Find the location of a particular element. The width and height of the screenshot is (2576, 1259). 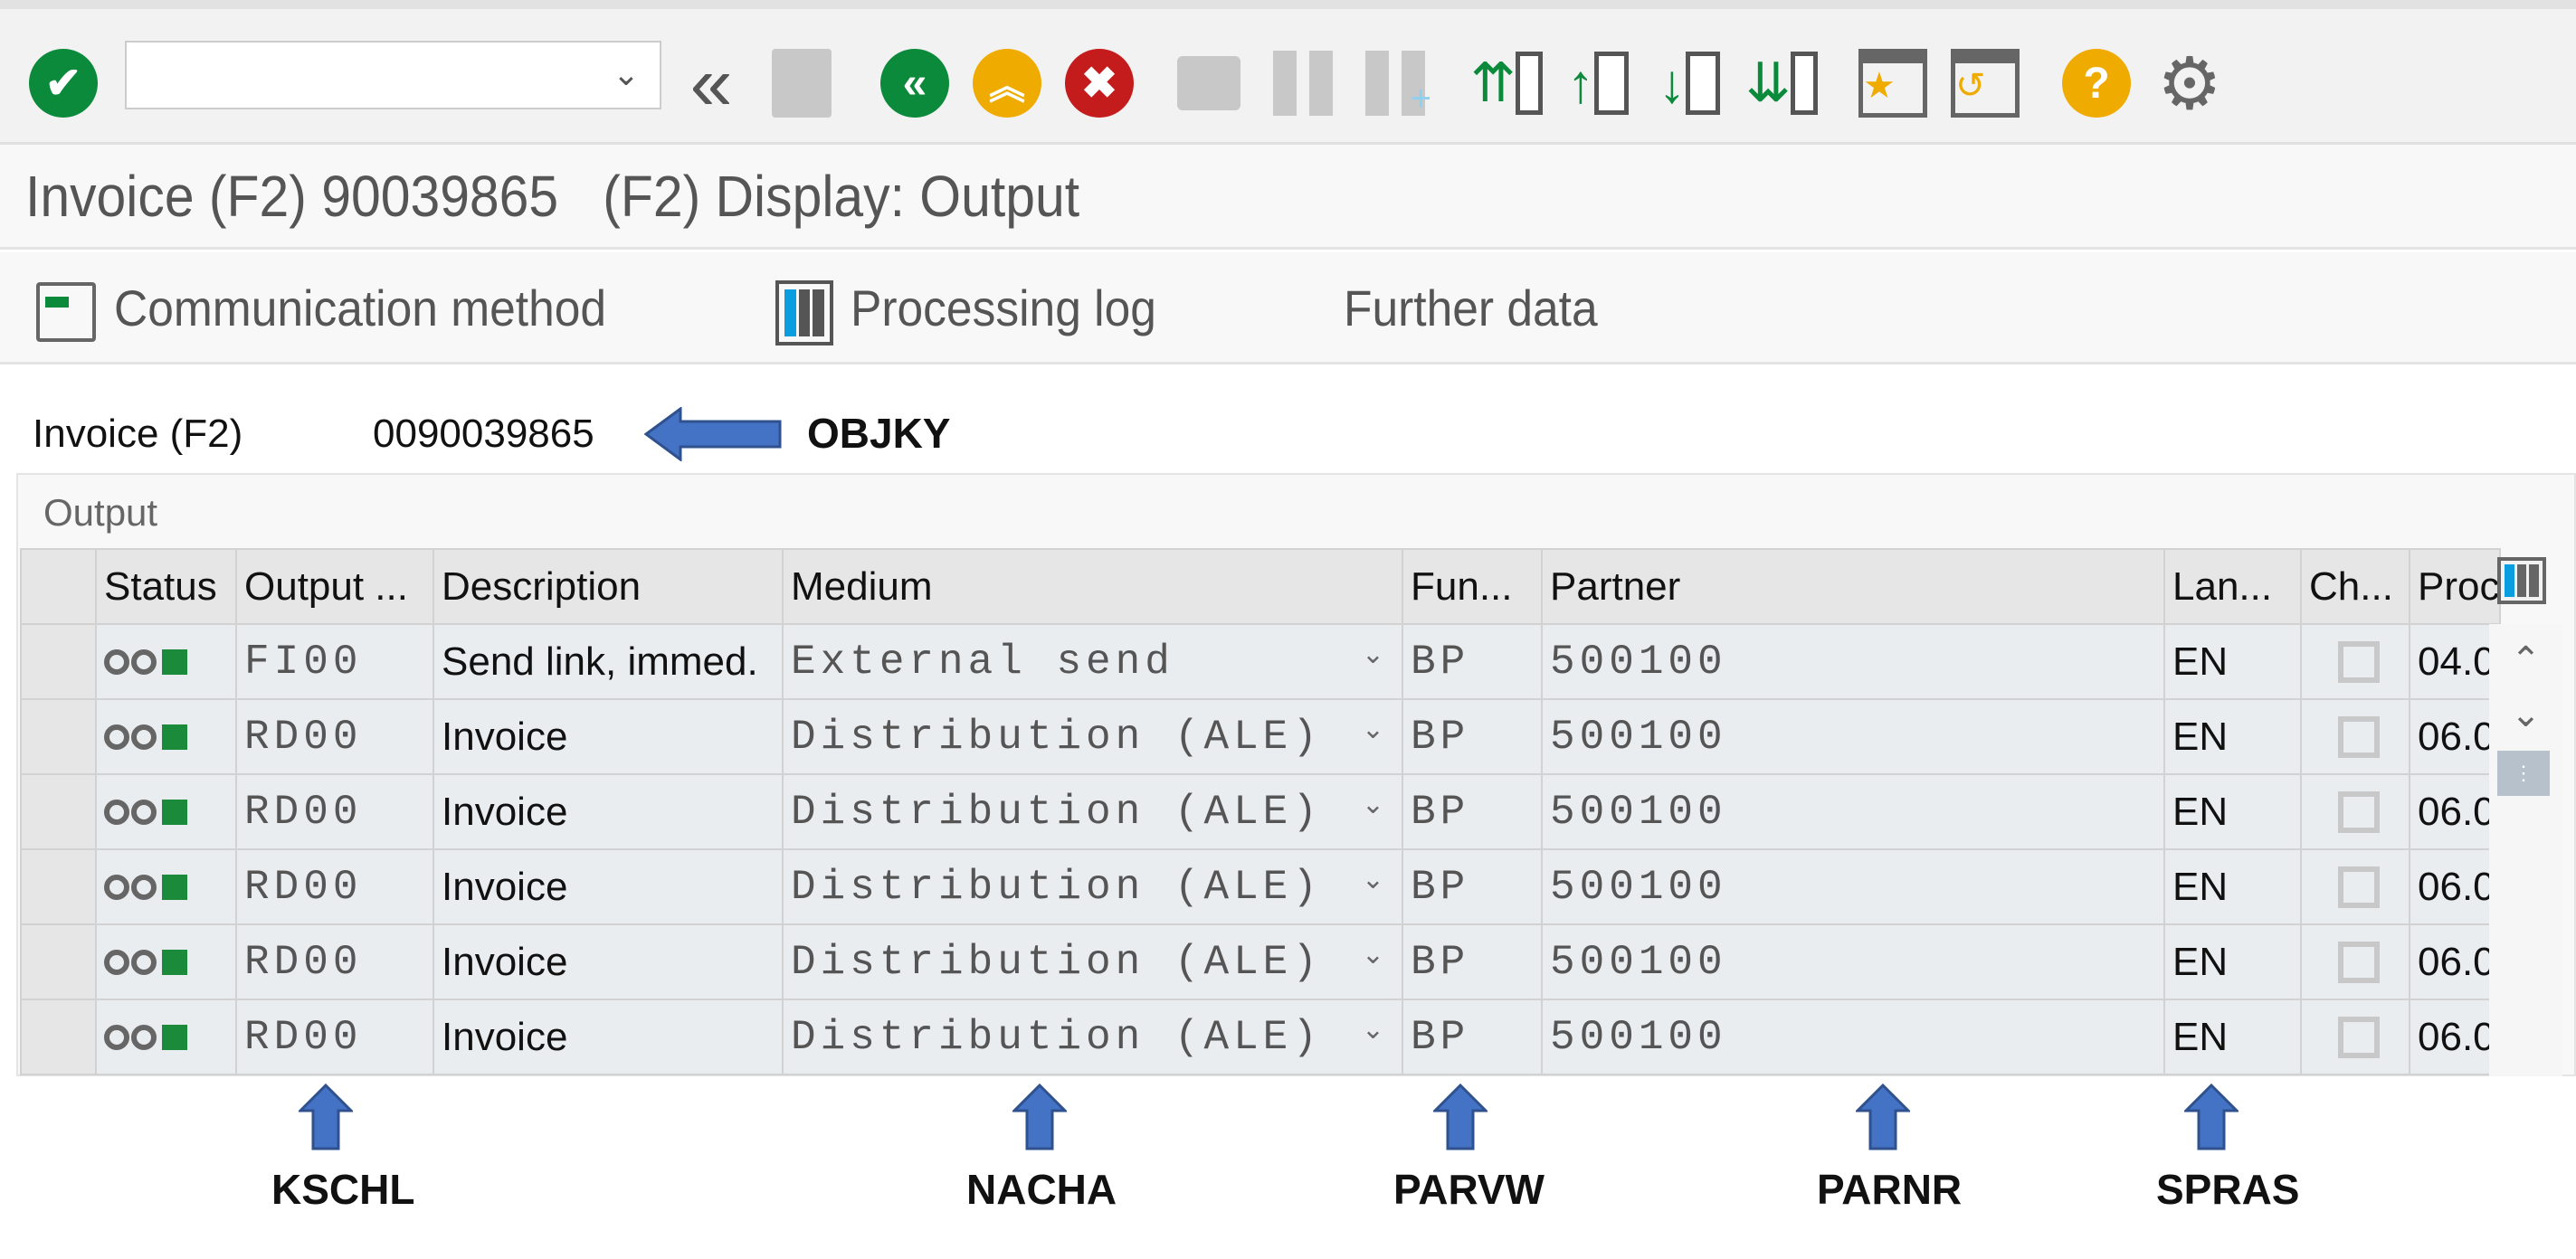

column-settings-icon is located at coordinates (2521, 581).